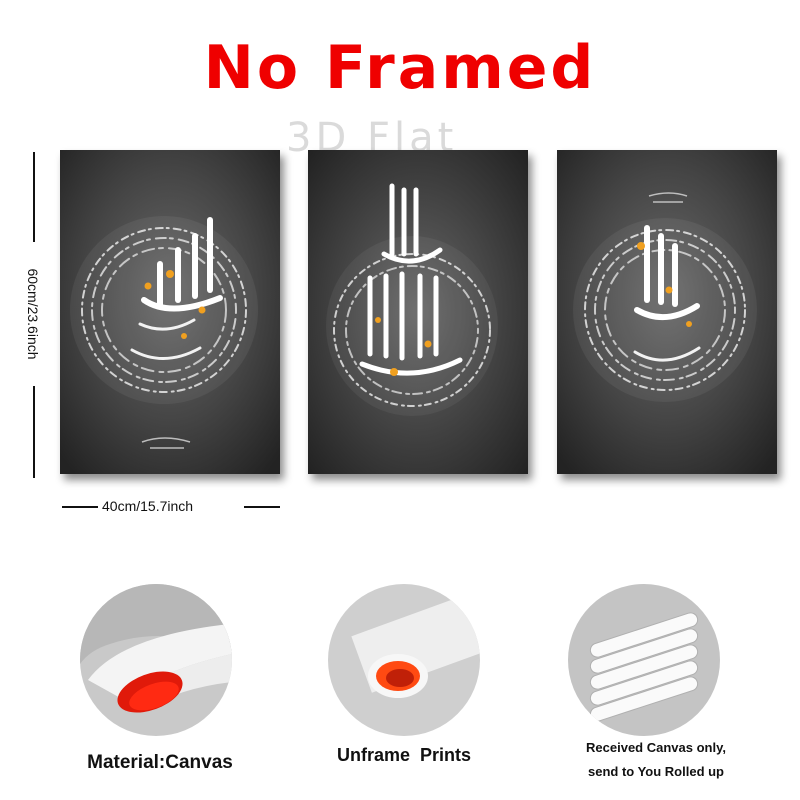 The image size is (800, 800). What do you see at coordinates (262, 507) in the screenshot?
I see `width-dimension-line-right` at bounding box center [262, 507].